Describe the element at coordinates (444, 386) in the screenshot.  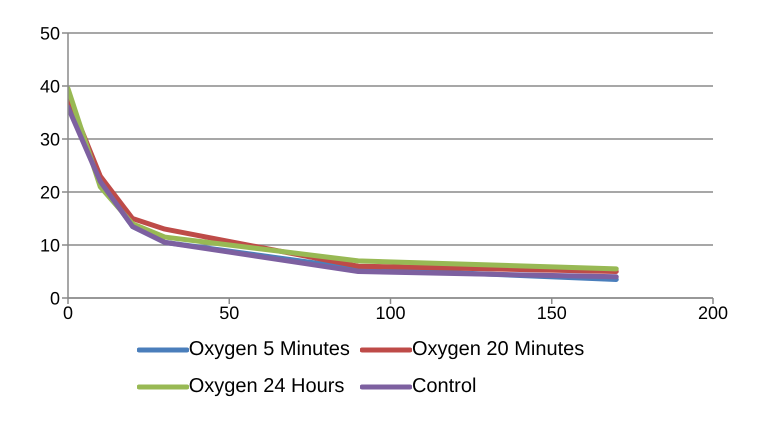
I see `legend-label: Control` at that location.